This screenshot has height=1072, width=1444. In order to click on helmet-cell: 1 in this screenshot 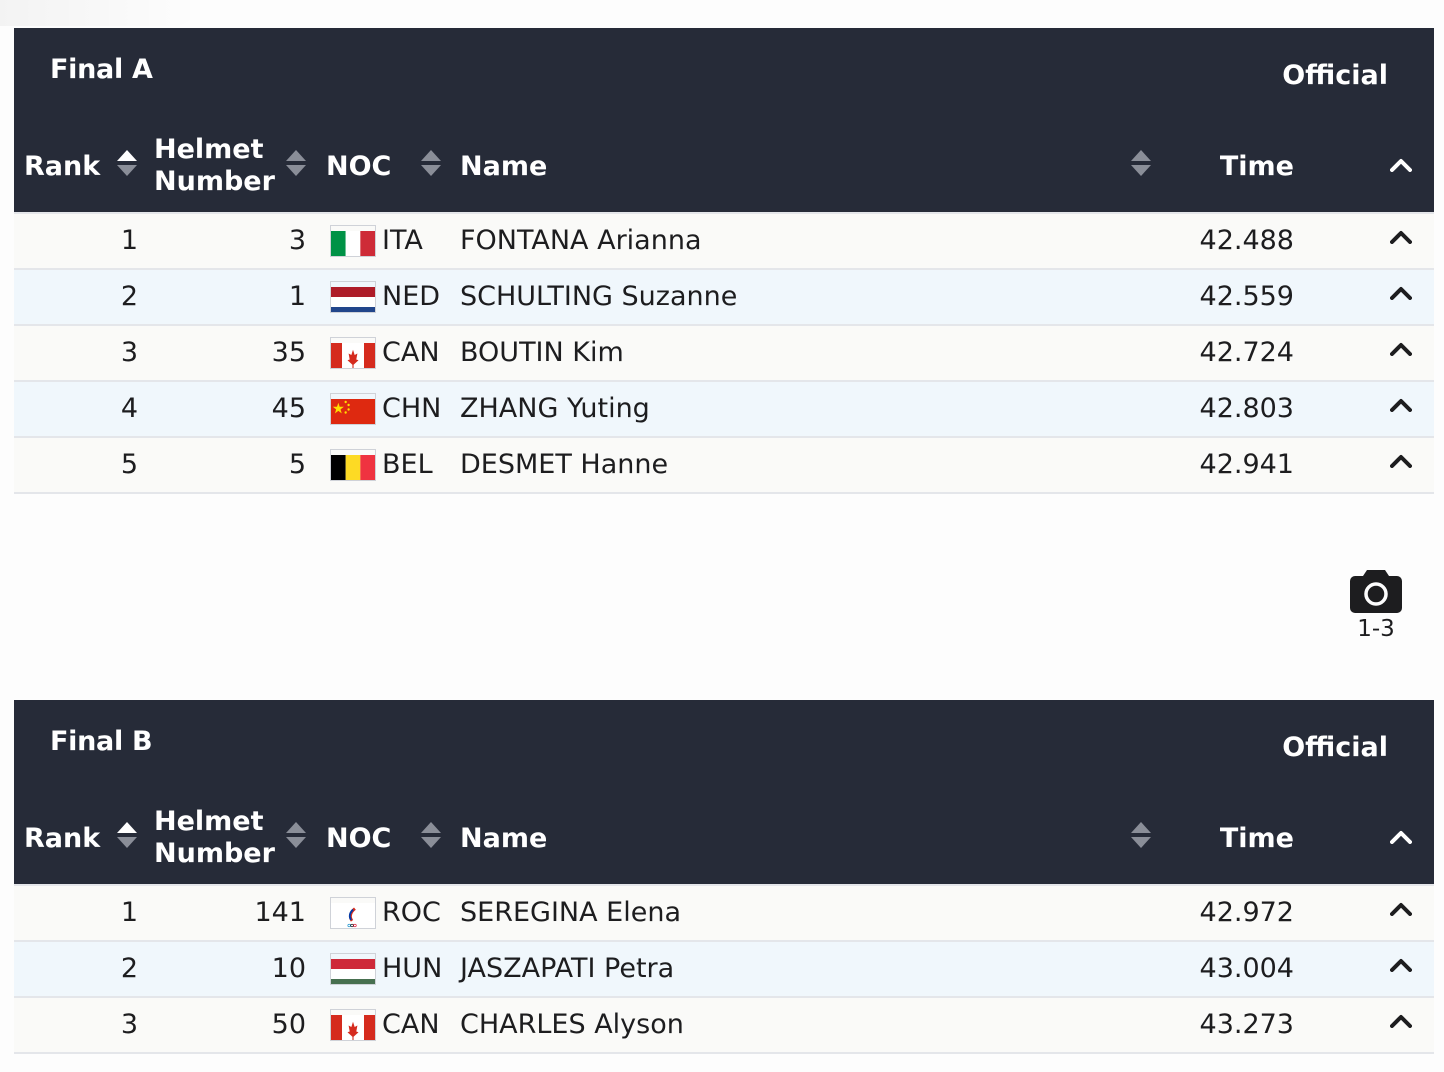, I will do `click(297, 296)`.